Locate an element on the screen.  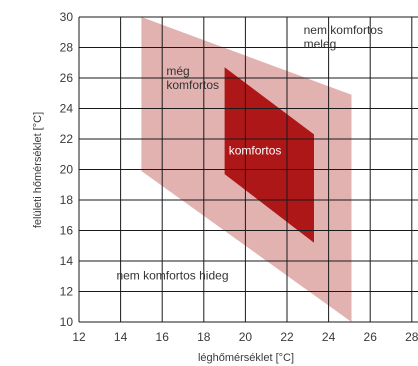
y-tick-label: 12 is located at coordinates (67, 292).